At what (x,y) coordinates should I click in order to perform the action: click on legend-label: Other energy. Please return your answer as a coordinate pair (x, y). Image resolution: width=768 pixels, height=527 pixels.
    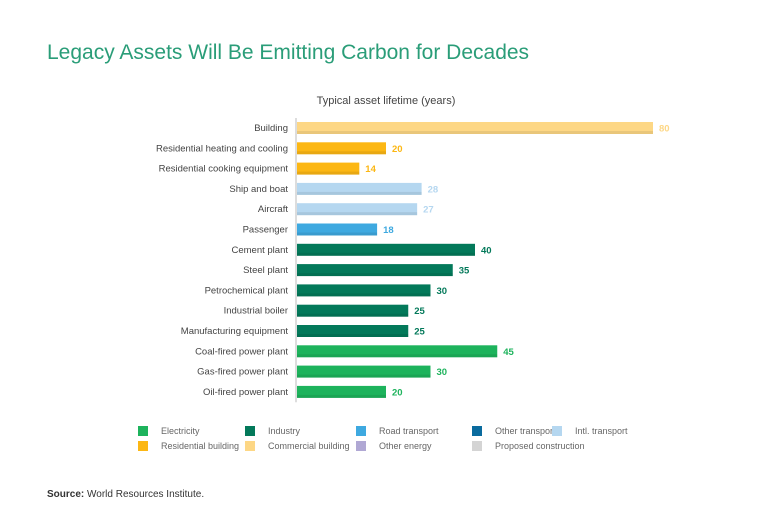
    Looking at the image, I should click on (405, 446).